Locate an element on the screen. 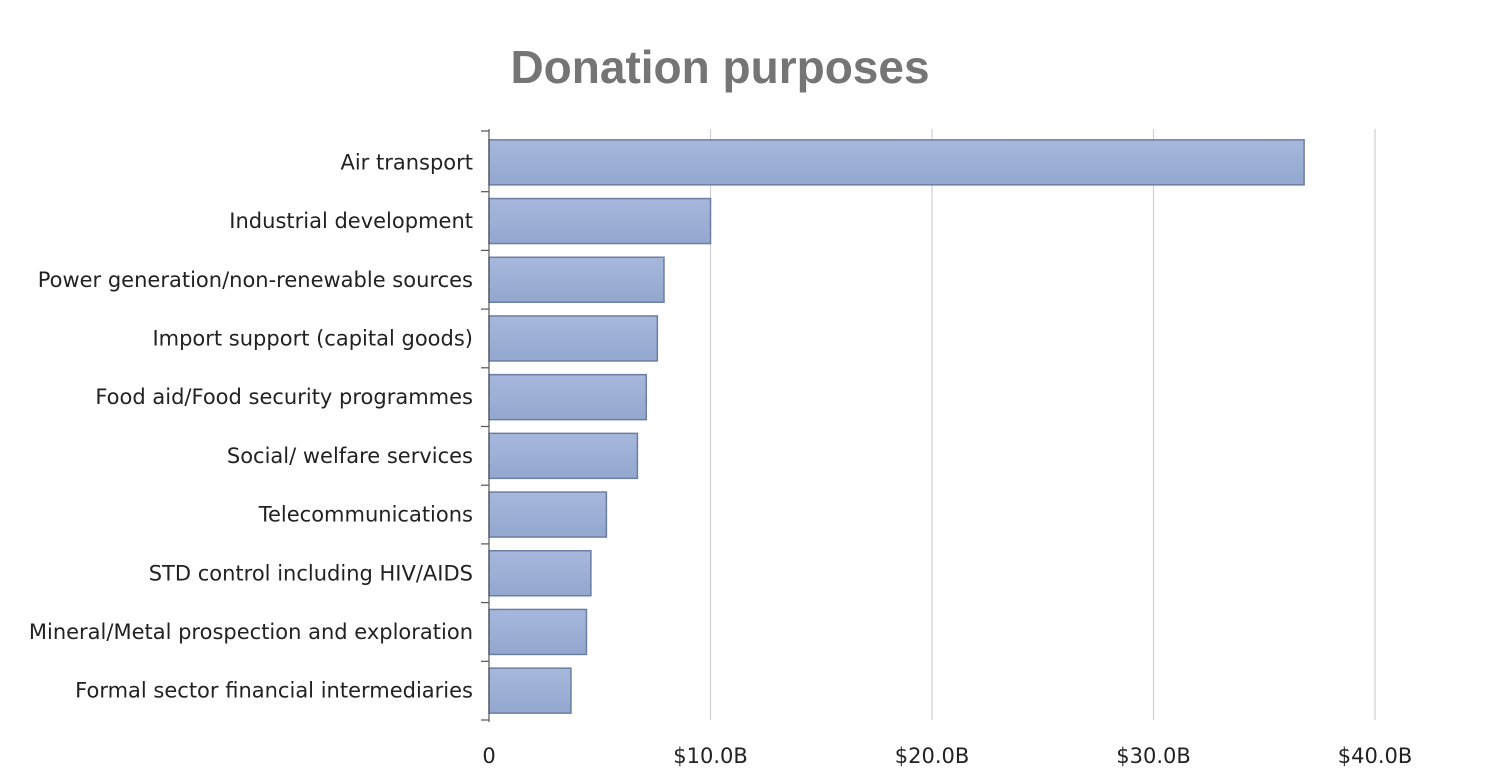 The height and width of the screenshot is (783, 1488). category-label: Import support (capital goods) is located at coordinates (312, 338).